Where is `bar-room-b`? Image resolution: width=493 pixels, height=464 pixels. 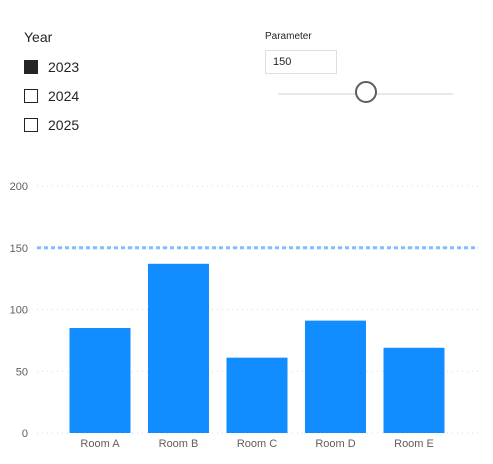 bar-room-b is located at coordinates (178, 348).